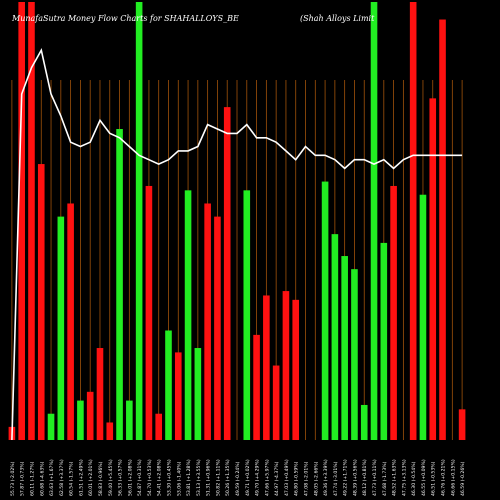 Image resolution: width=500 pixels, height=500 pixels. What do you see at coordinates (258, 477) in the screenshot?
I see `x-tick-label: 49.70 (+4.29%)` at bounding box center [258, 477].